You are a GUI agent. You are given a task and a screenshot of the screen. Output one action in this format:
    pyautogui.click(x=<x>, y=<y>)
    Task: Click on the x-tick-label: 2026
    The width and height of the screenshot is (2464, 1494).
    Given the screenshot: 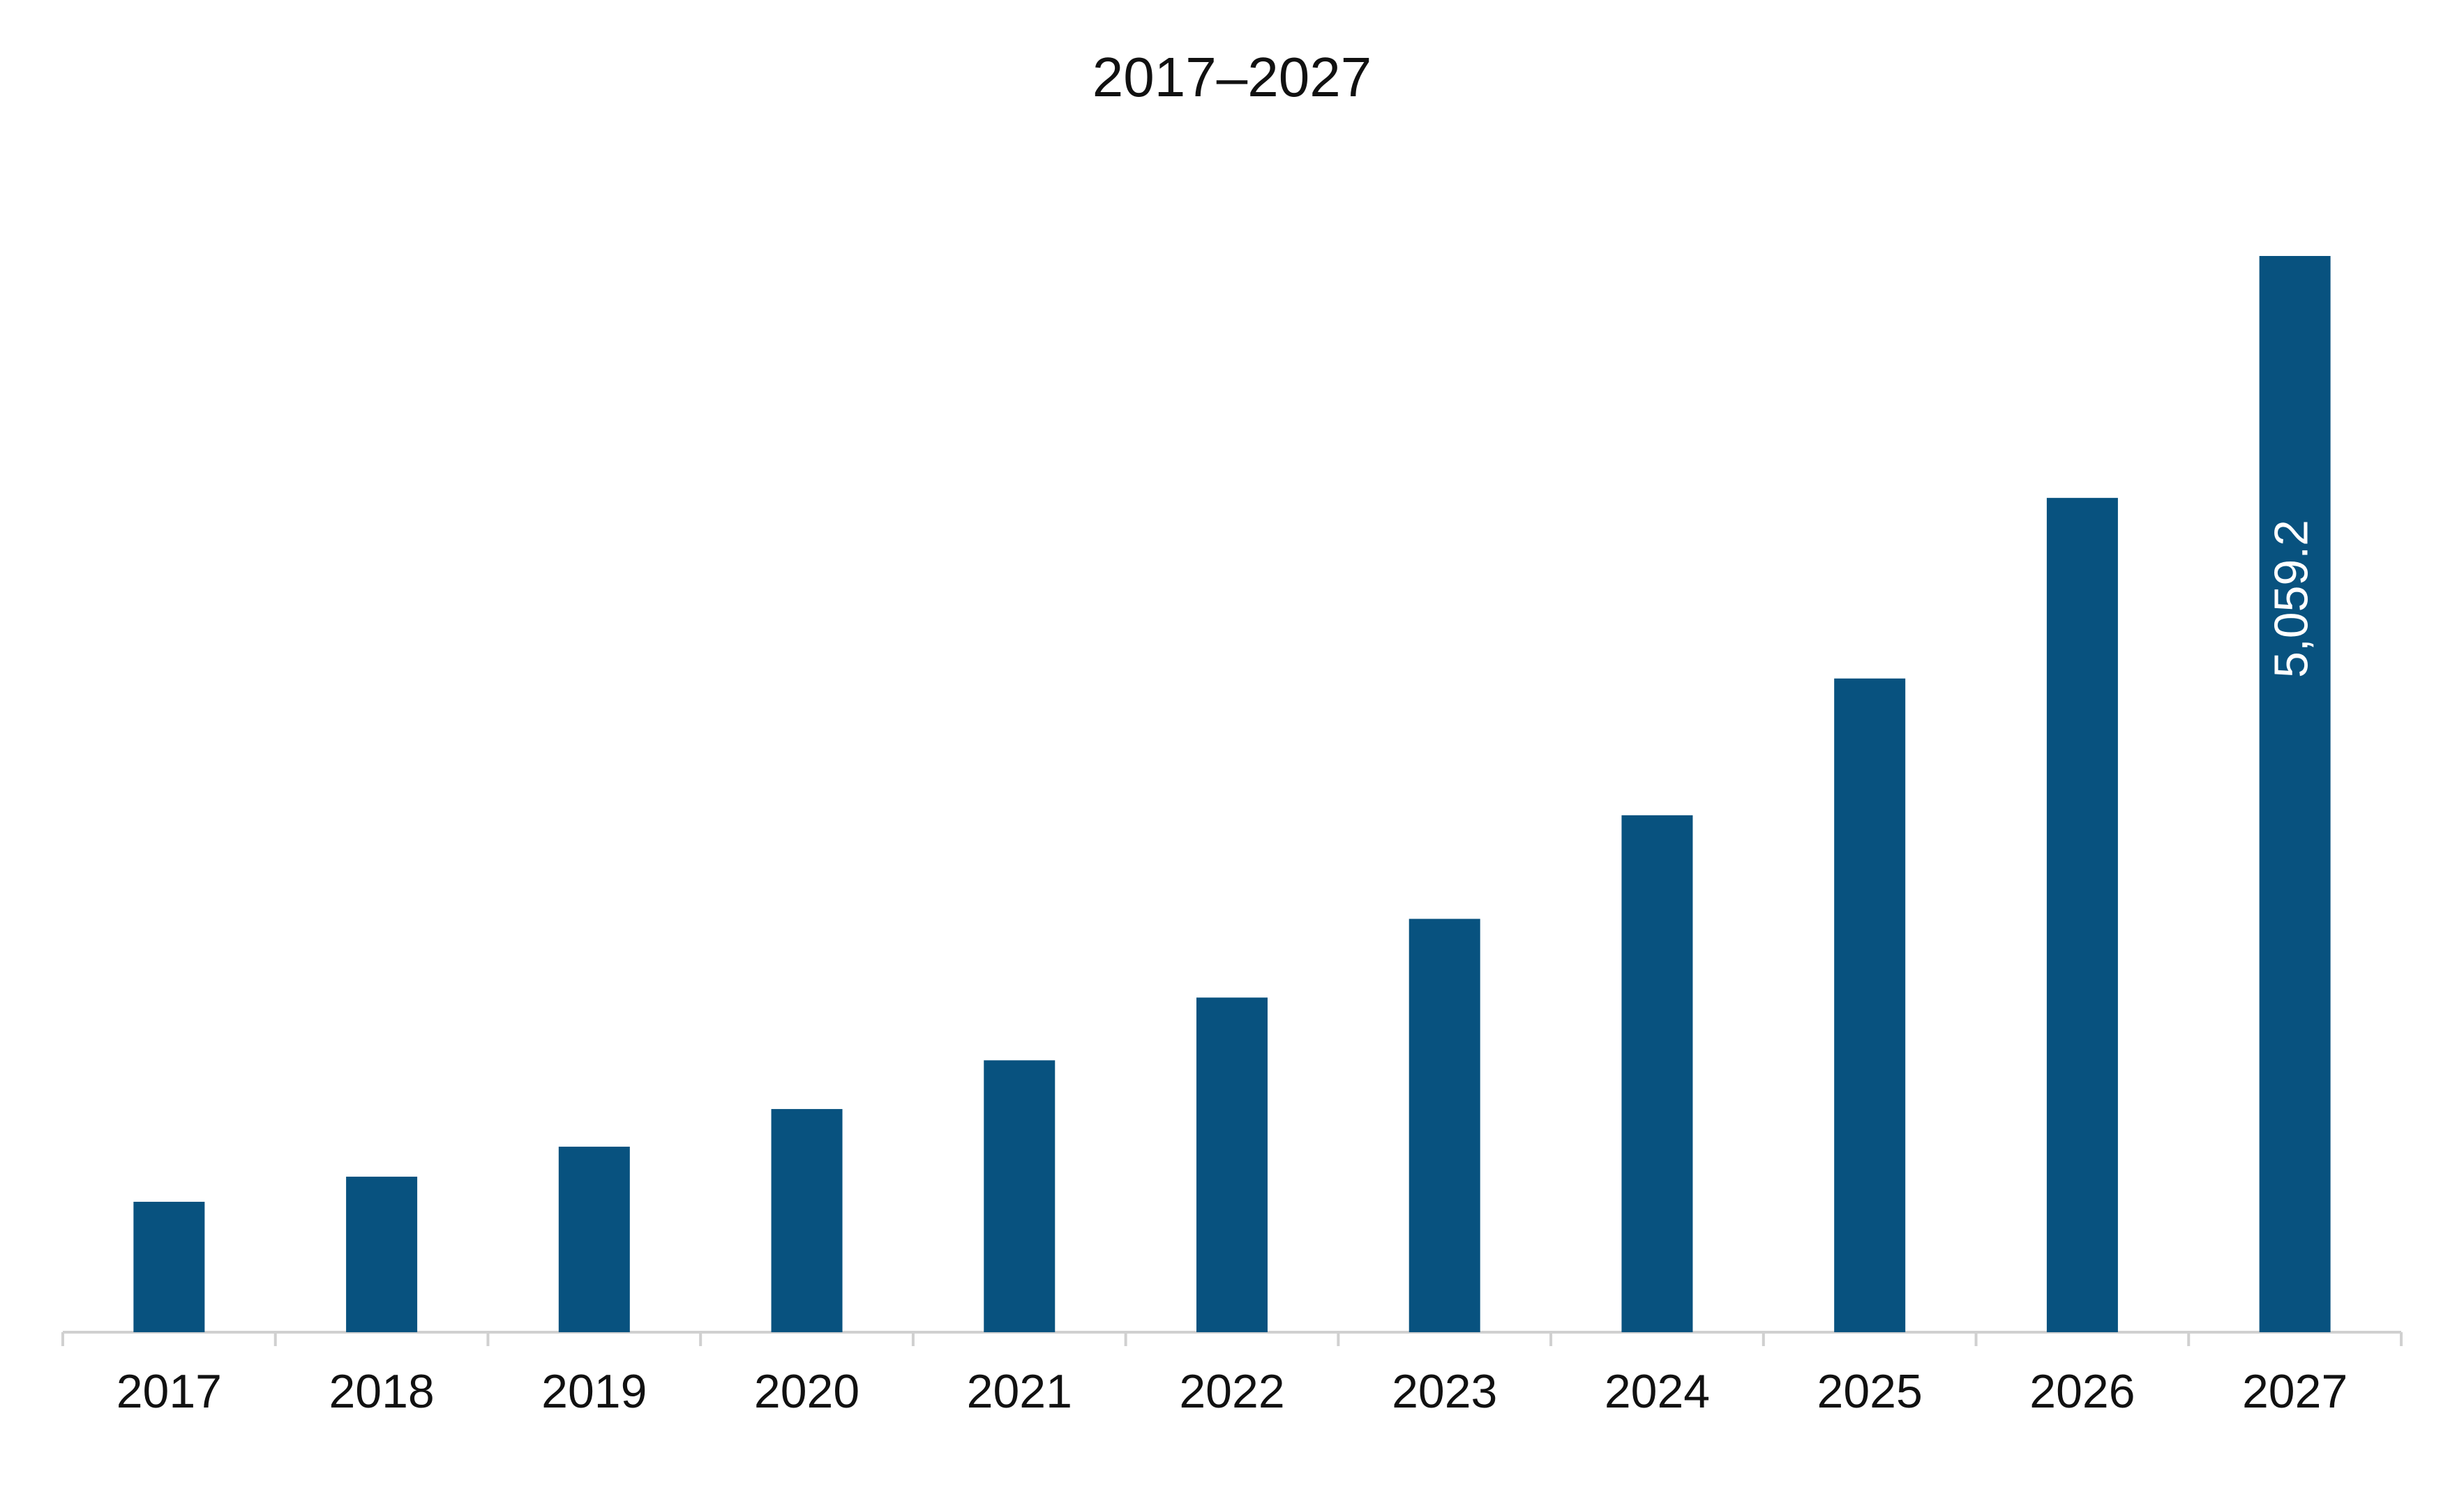 What is the action you would take?
    pyautogui.click(x=2082, y=1391)
    